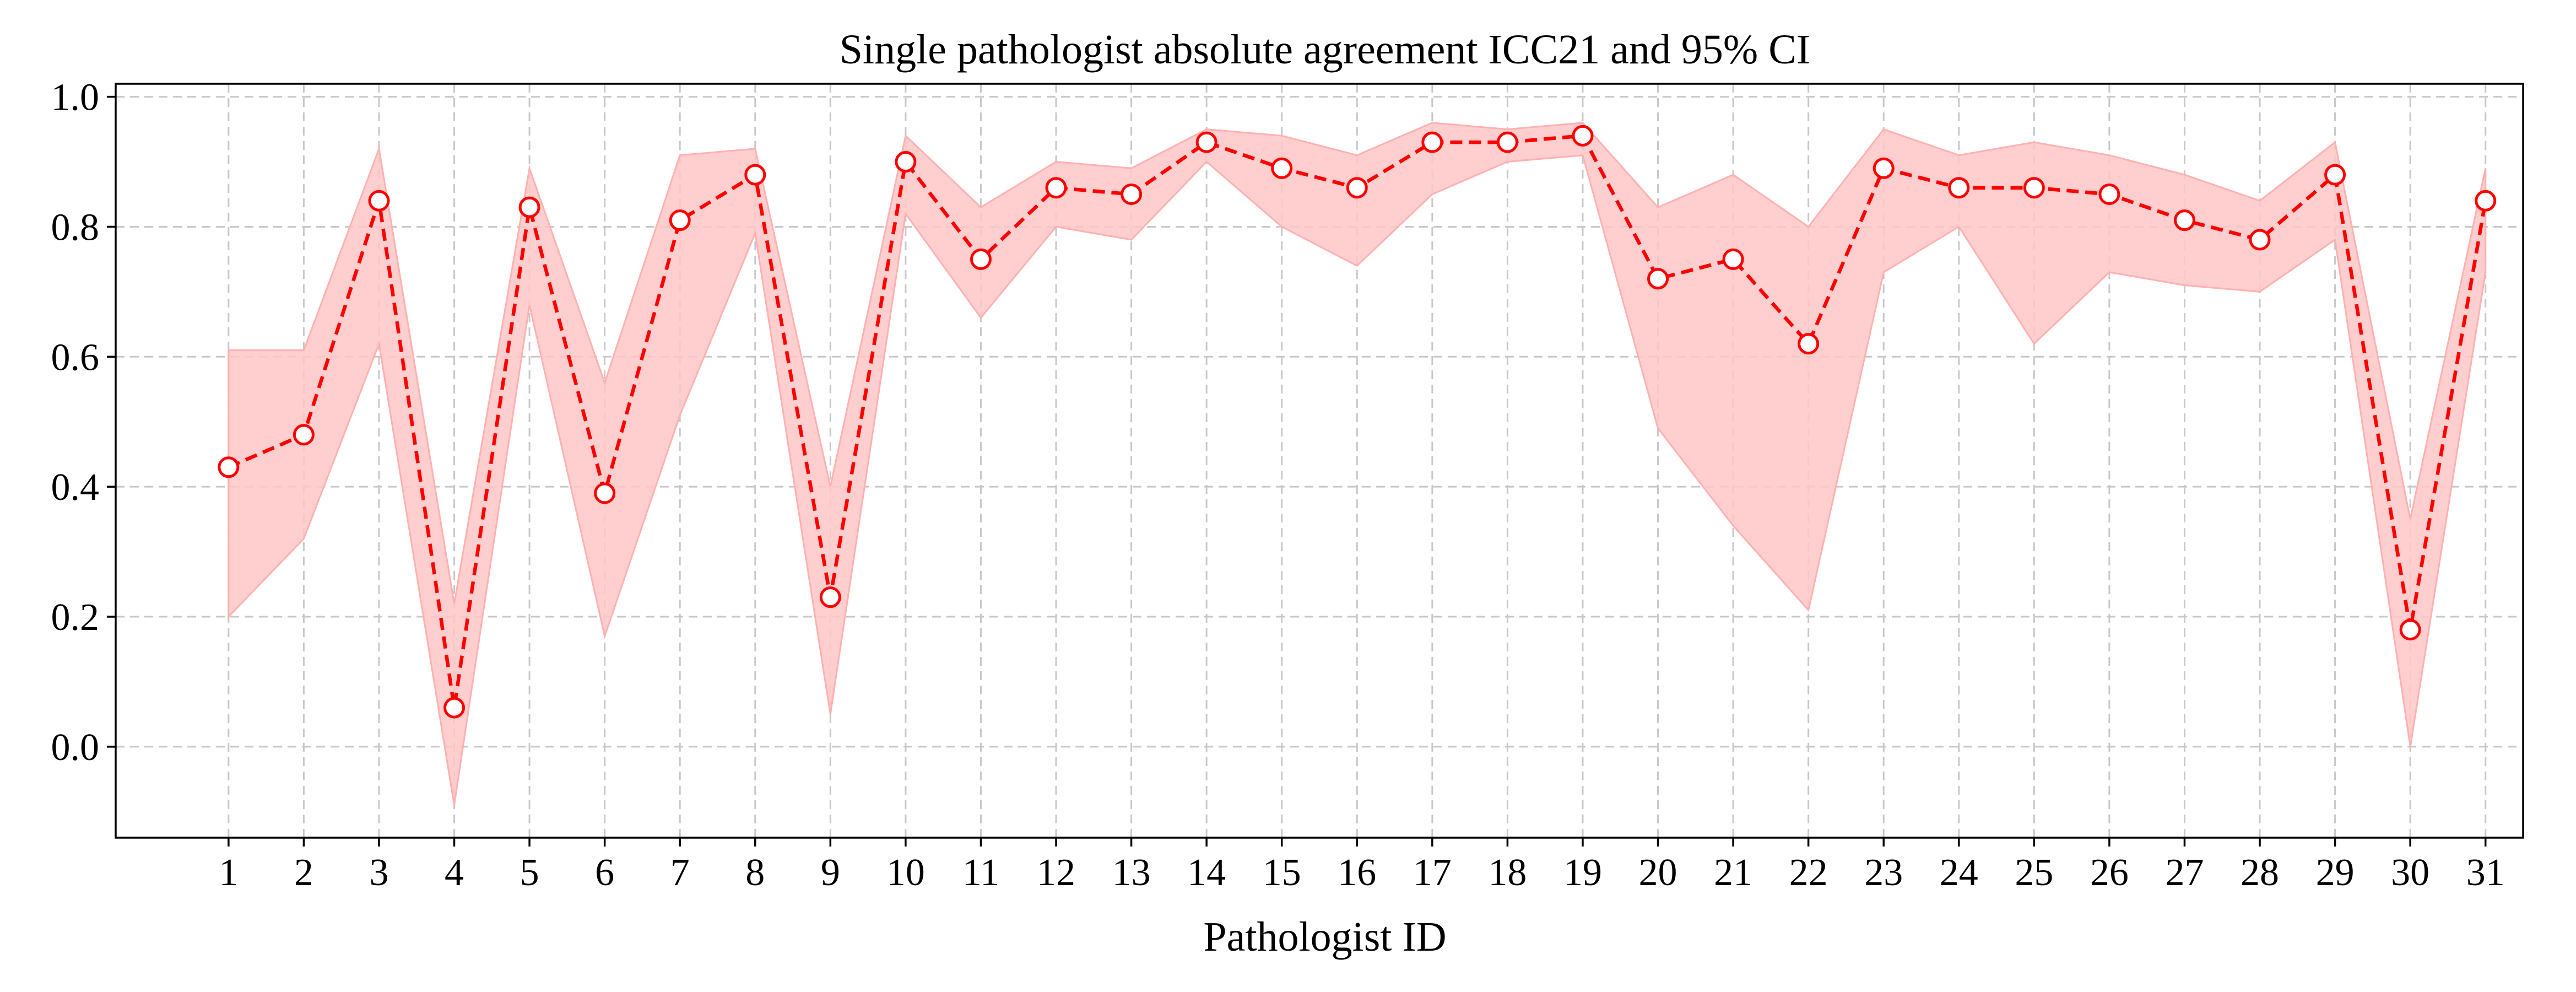 The height and width of the screenshot is (992, 2576). Describe the element at coordinates (76, 617) in the screenshot. I see `y-tick-label: 0.2` at that location.